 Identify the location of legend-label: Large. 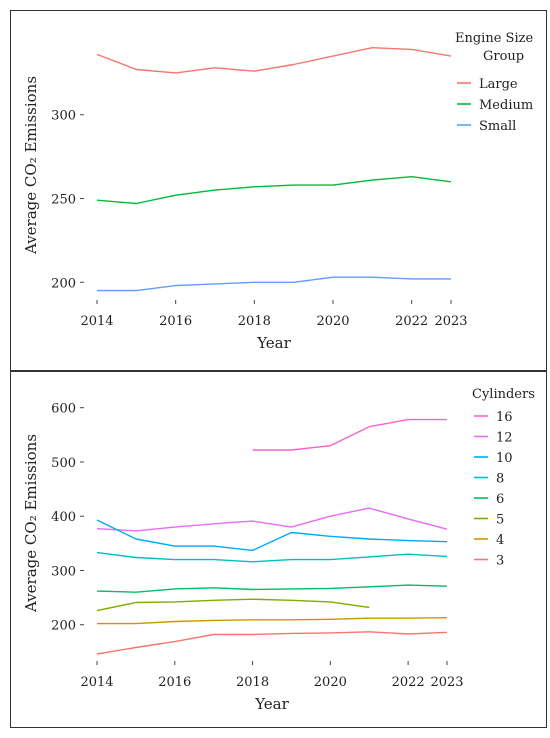
(498, 84).